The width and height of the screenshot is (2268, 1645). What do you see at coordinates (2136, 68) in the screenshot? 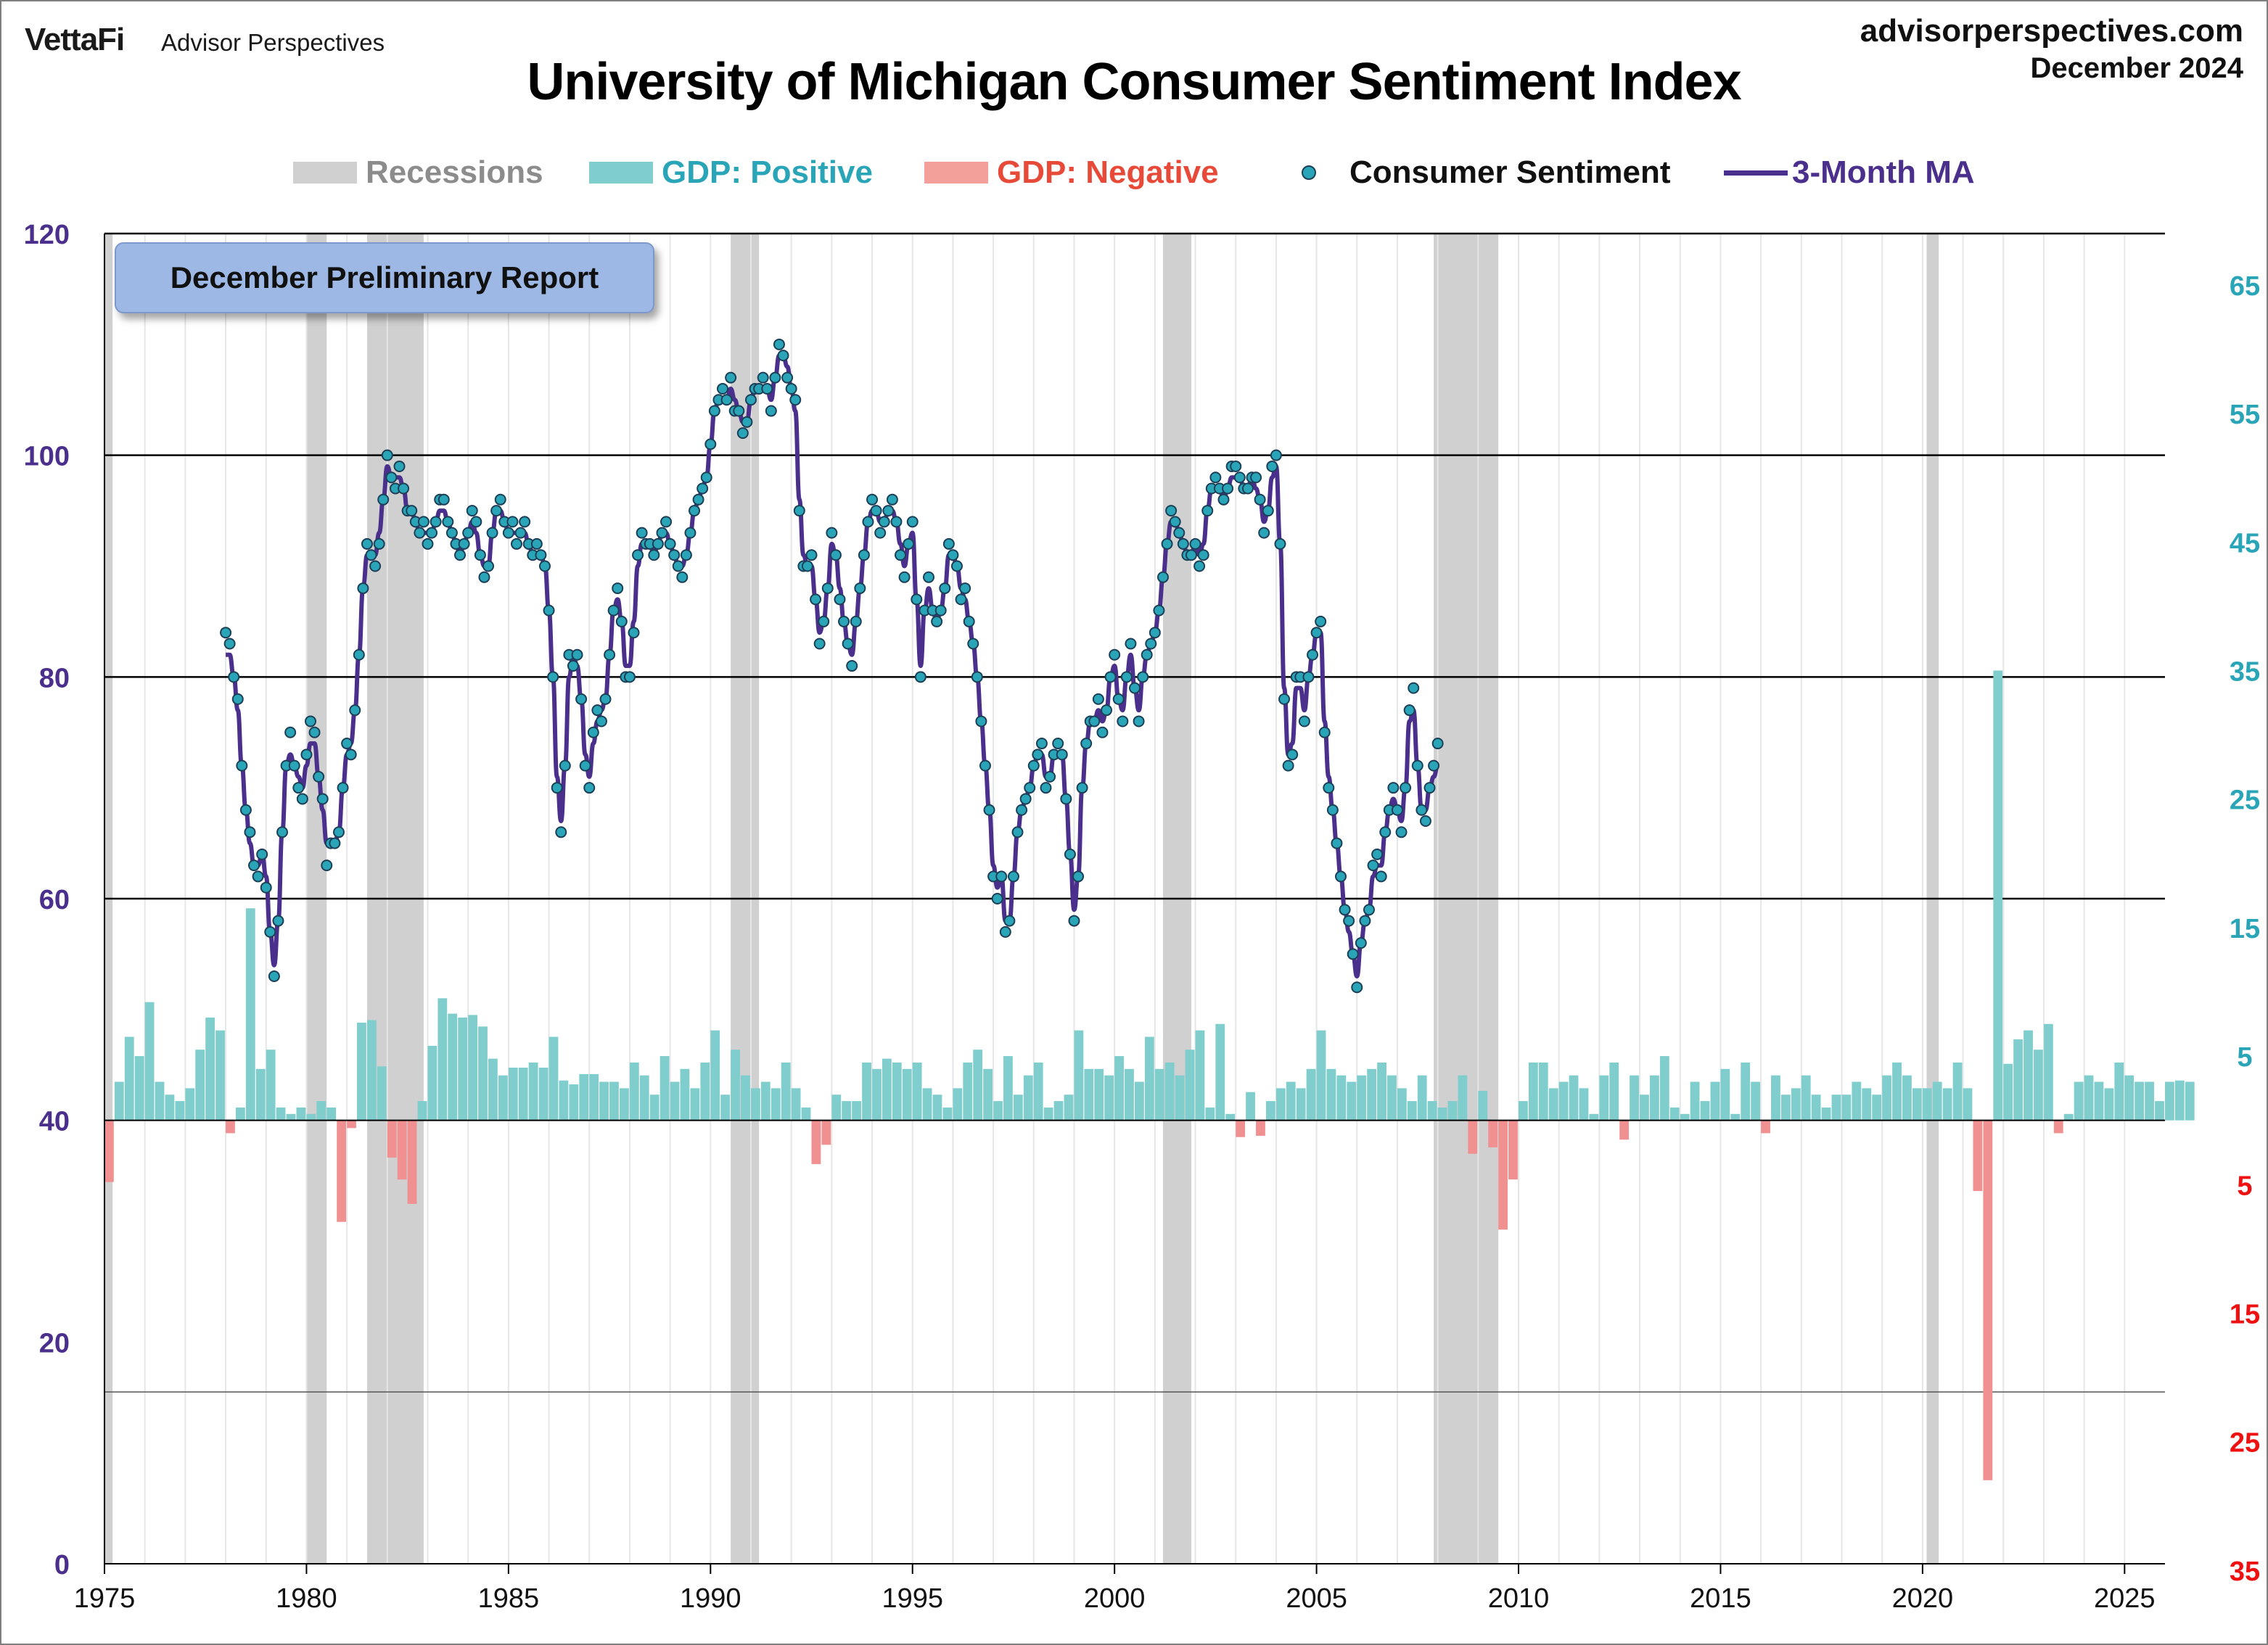
I see `report-date: December 2024` at bounding box center [2136, 68].